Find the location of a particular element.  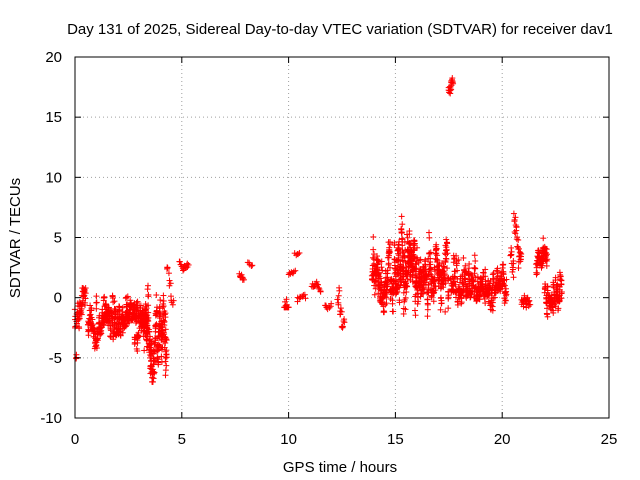

y-tick-label: 20 is located at coordinates (53, 57).